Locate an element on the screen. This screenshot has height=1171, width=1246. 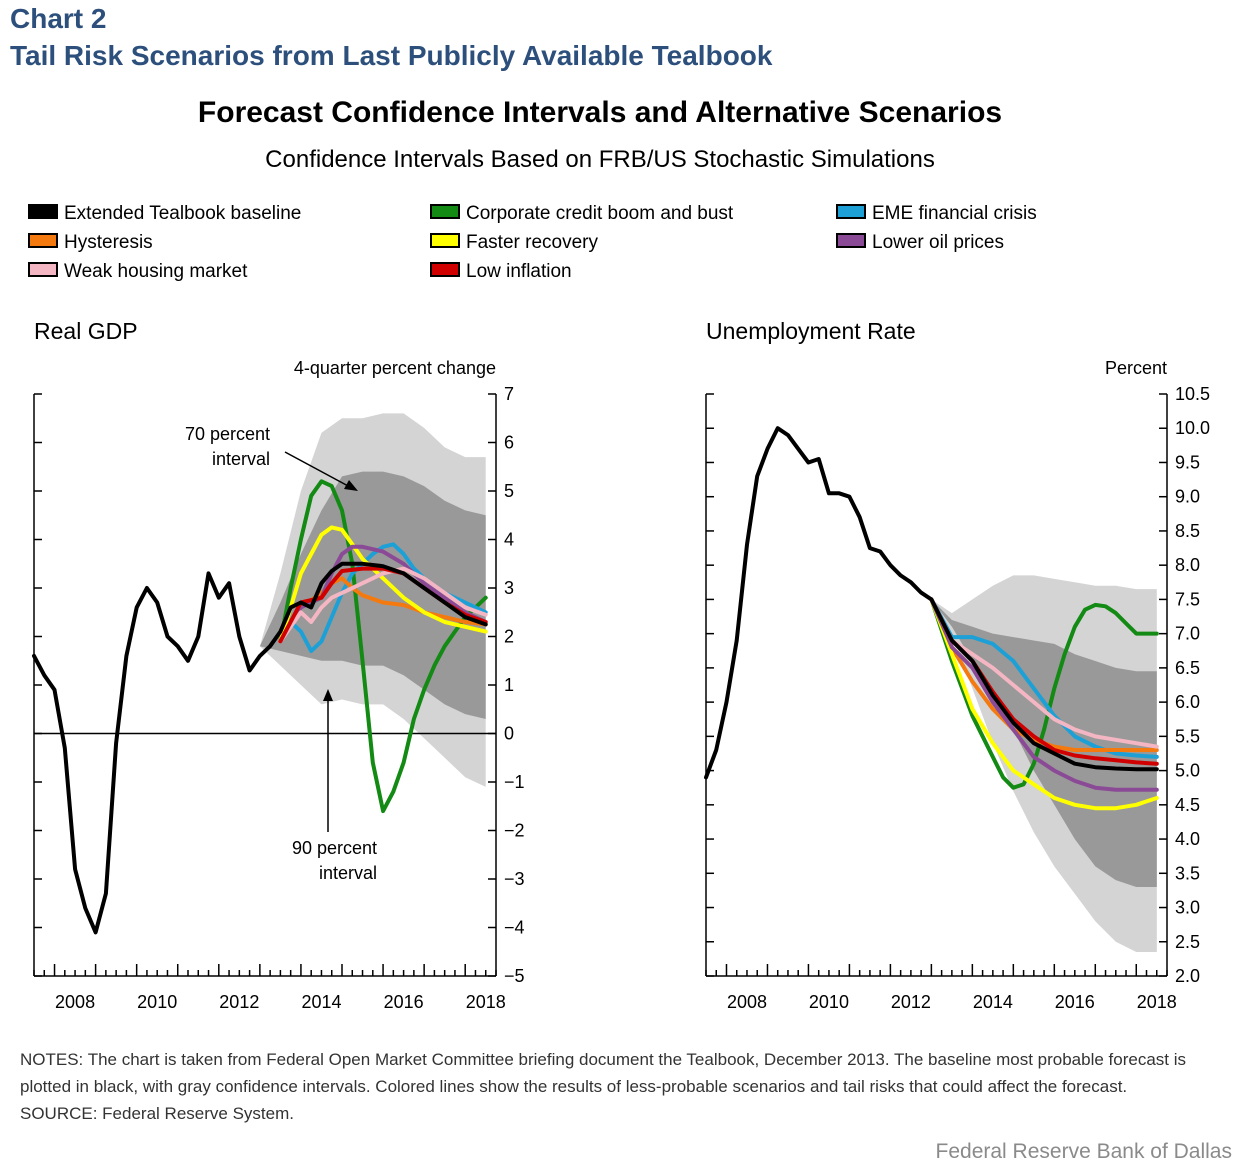
ur-xtick-label: 2008 is located at coordinates (747, 1002).